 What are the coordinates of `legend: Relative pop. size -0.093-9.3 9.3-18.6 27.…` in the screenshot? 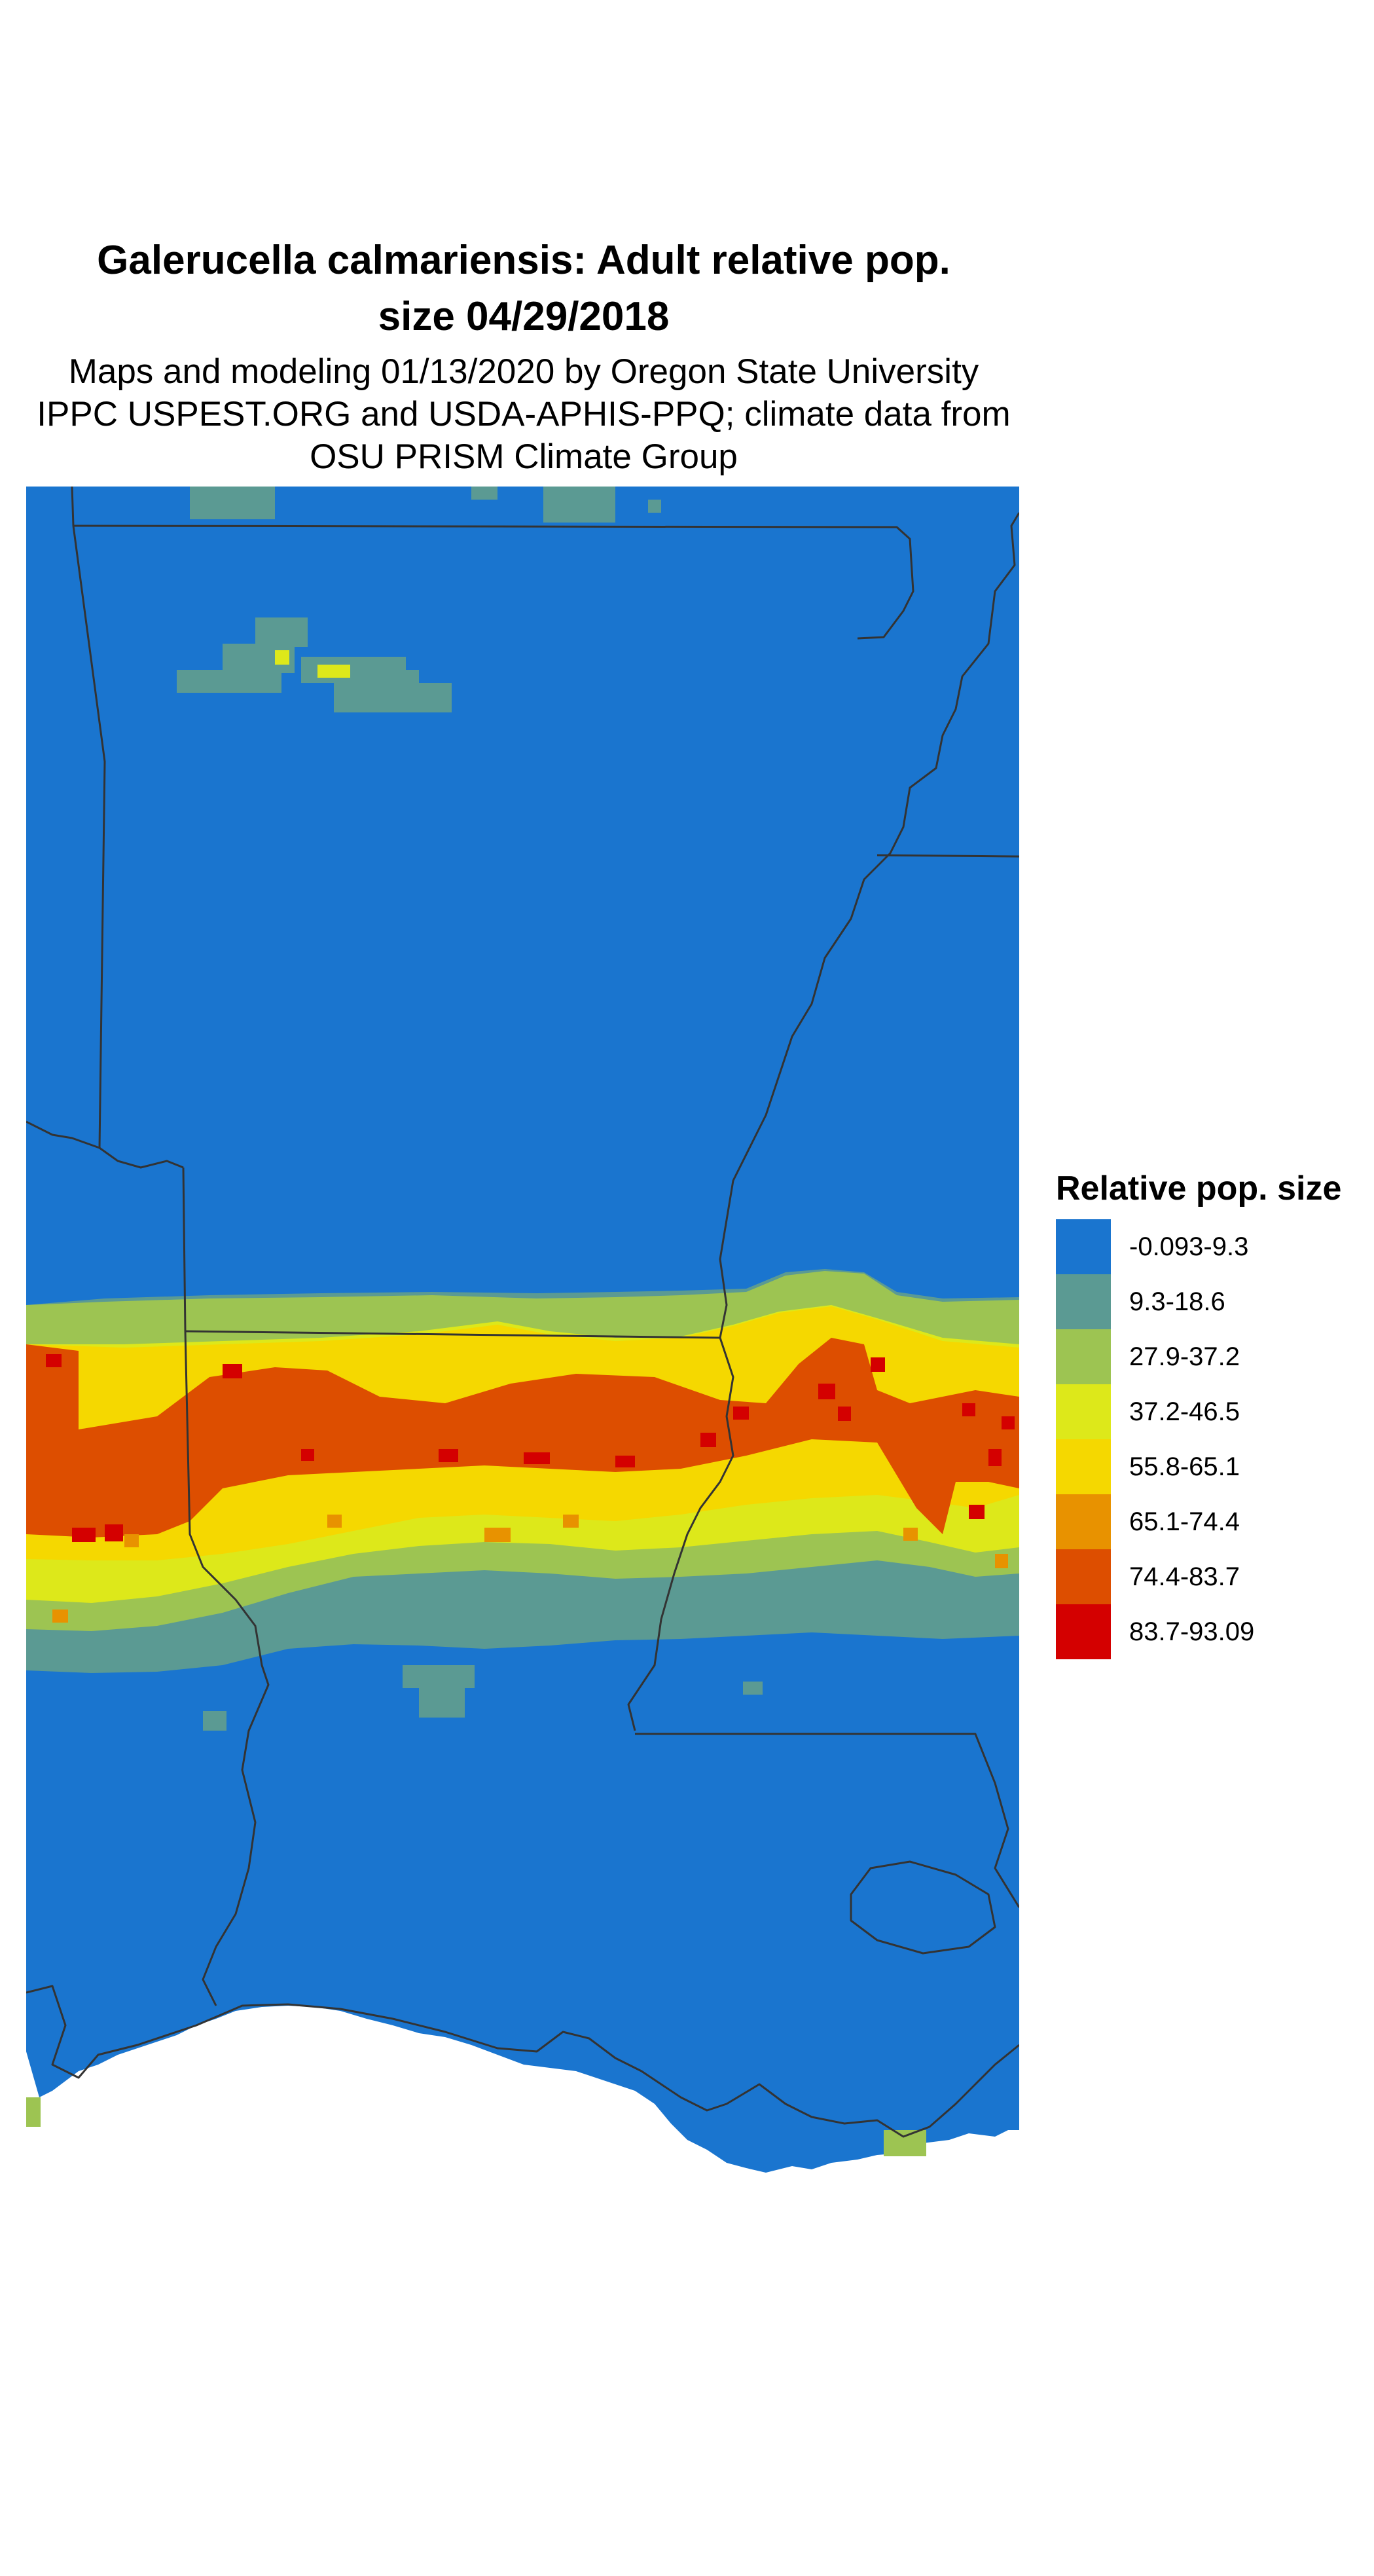 It's located at (1213, 1412).